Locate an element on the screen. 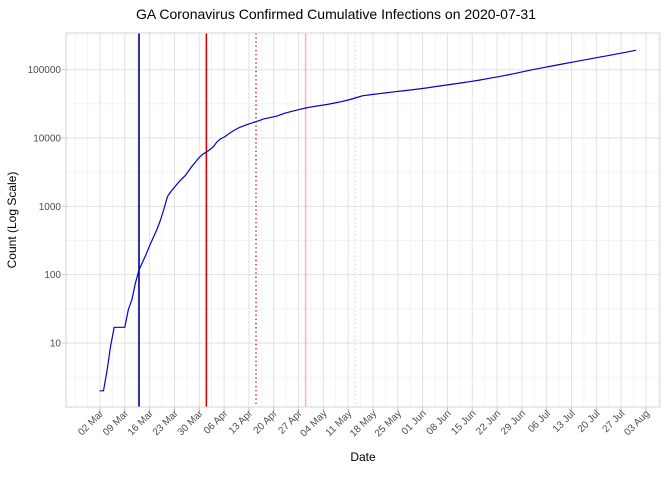  x-tick-label: 06 Apr is located at coordinates (216, 422).